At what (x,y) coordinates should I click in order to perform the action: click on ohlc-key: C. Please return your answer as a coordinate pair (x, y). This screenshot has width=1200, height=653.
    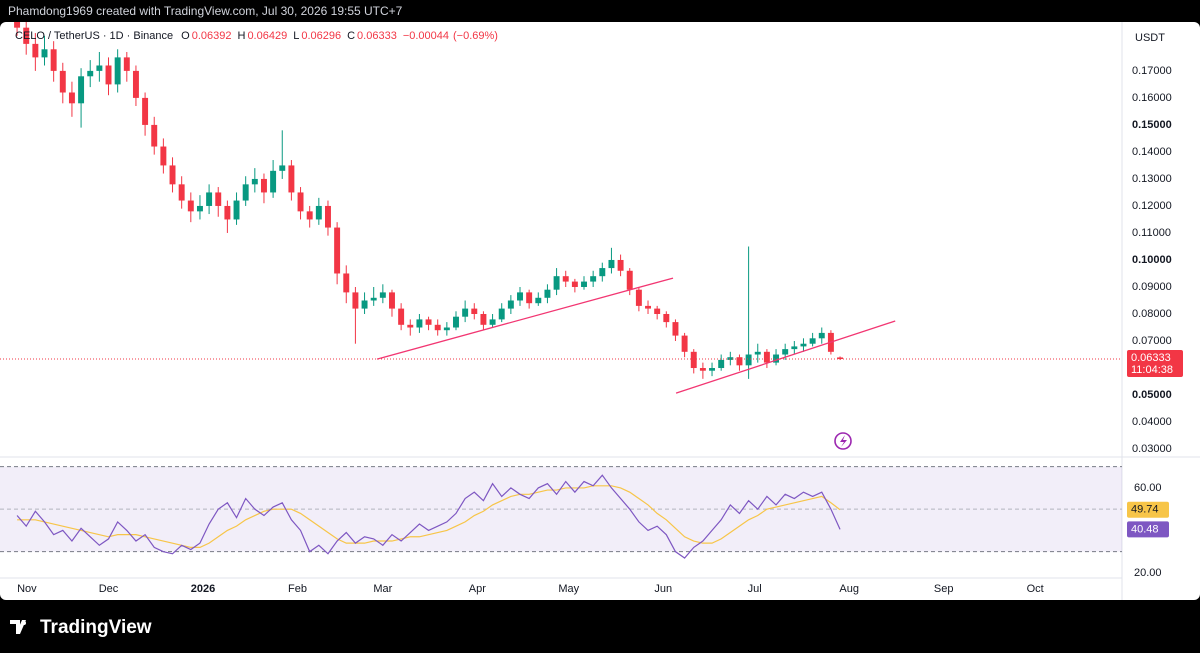
    Looking at the image, I should click on (351, 36).